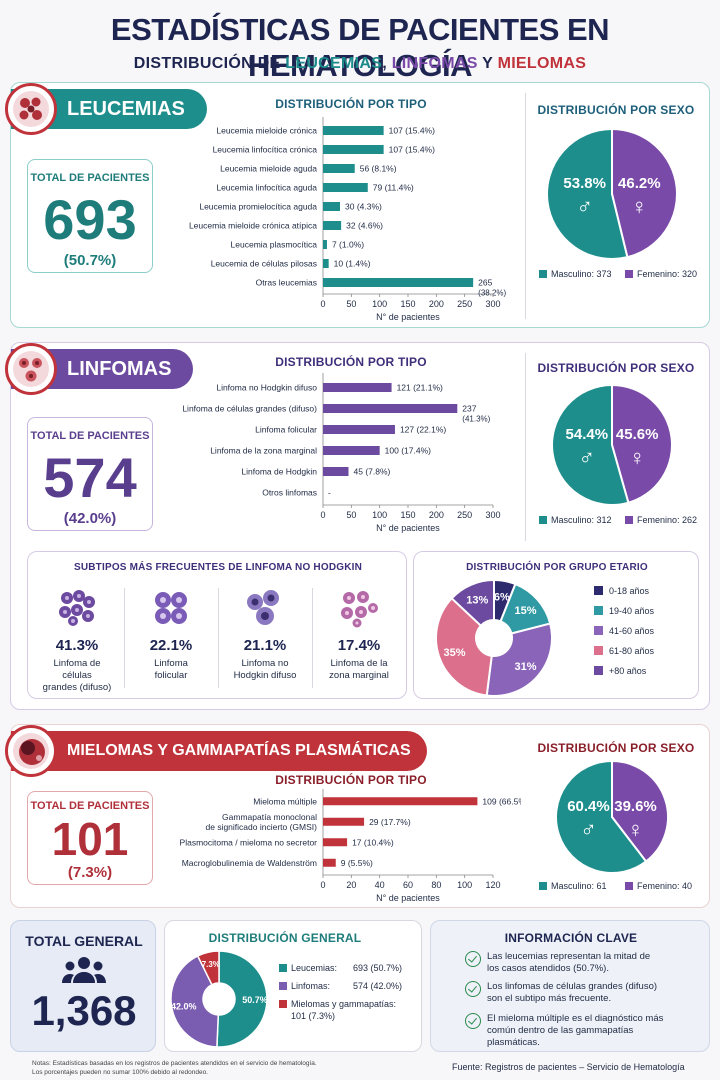  I want to click on linfomas-total-box: TOTAL DE PACIENTES 574 (42.0%), so click(90, 474).